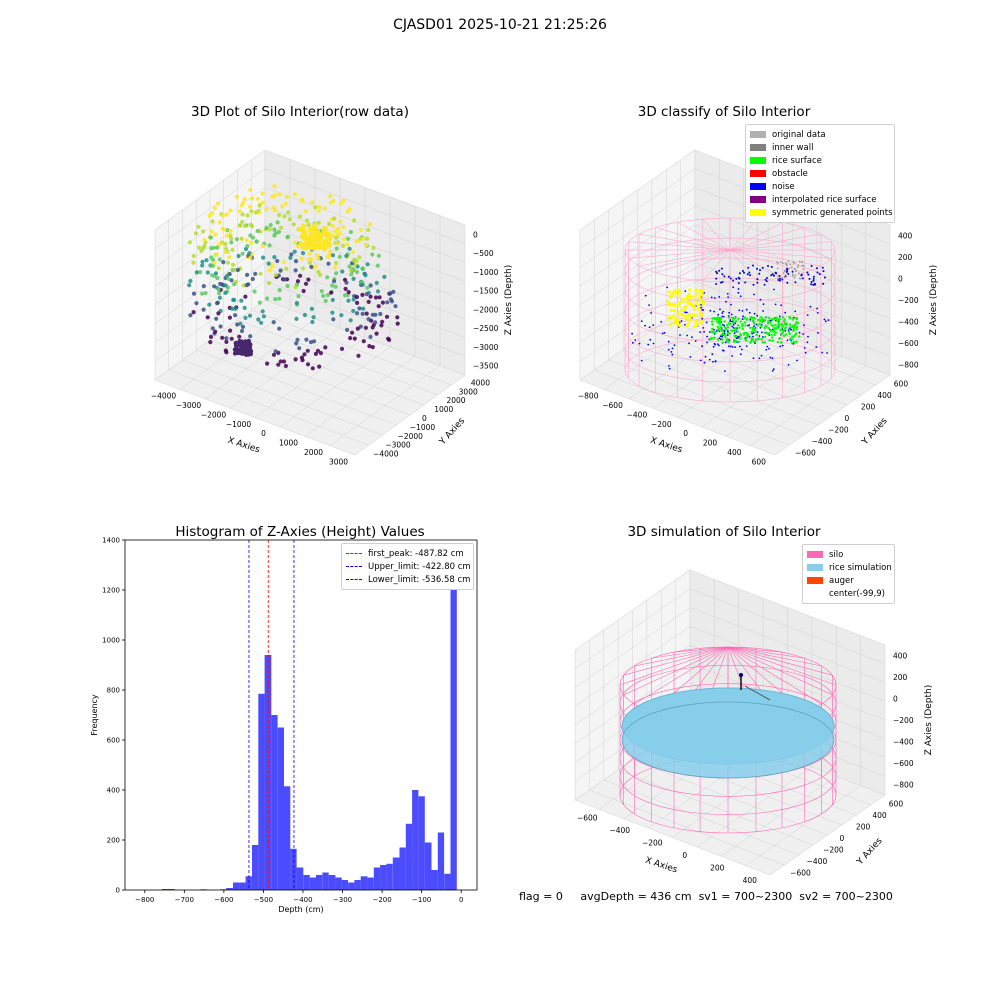 The image size is (1000, 1000). I want to click on legend-label: interpolated rice surface, so click(824, 199).